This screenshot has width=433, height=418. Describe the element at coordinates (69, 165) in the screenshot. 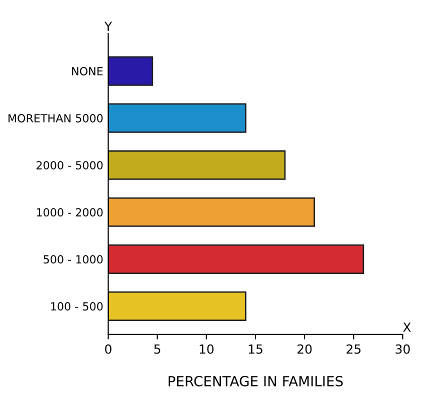

I see `y-tick-label: 2000 - 5000` at that location.